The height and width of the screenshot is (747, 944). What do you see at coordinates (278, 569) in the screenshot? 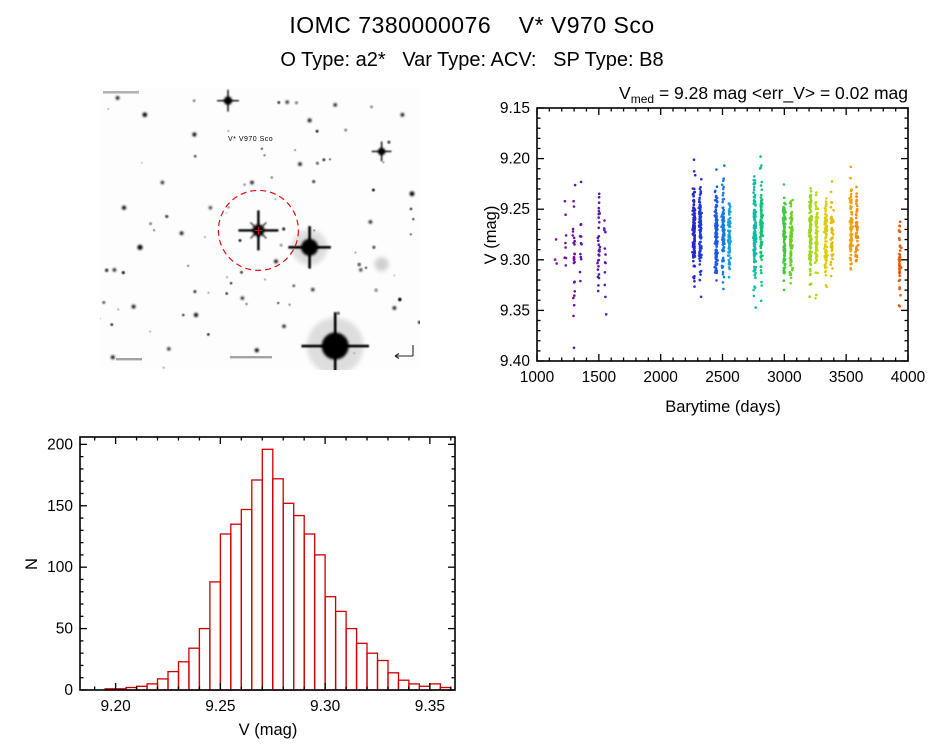
I see `histogram-bars` at bounding box center [278, 569].